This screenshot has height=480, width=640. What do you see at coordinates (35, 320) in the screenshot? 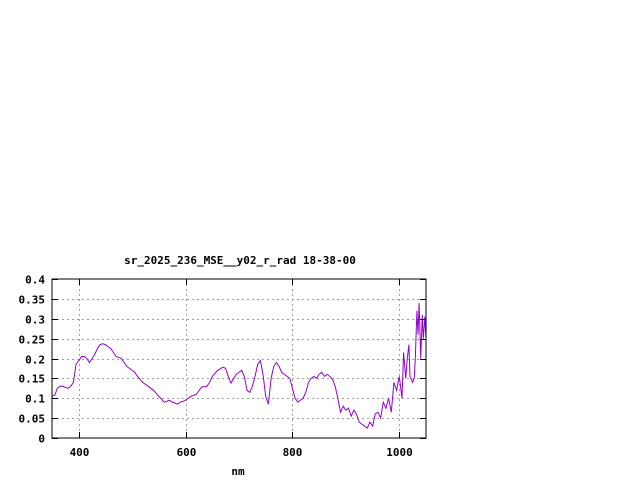
I see `y-tick-label: 0.3` at bounding box center [35, 320].